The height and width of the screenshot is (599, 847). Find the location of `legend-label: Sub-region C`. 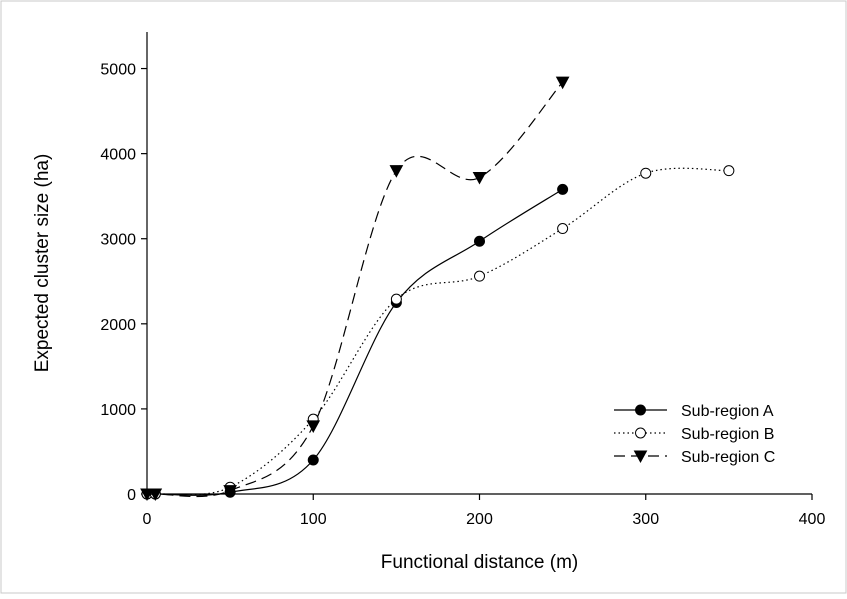

legend-label: Sub-region C is located at coordinates (728, 457).